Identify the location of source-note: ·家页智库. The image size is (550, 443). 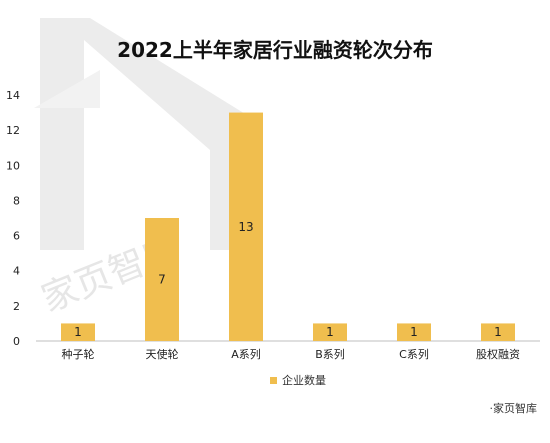
(514, 408).